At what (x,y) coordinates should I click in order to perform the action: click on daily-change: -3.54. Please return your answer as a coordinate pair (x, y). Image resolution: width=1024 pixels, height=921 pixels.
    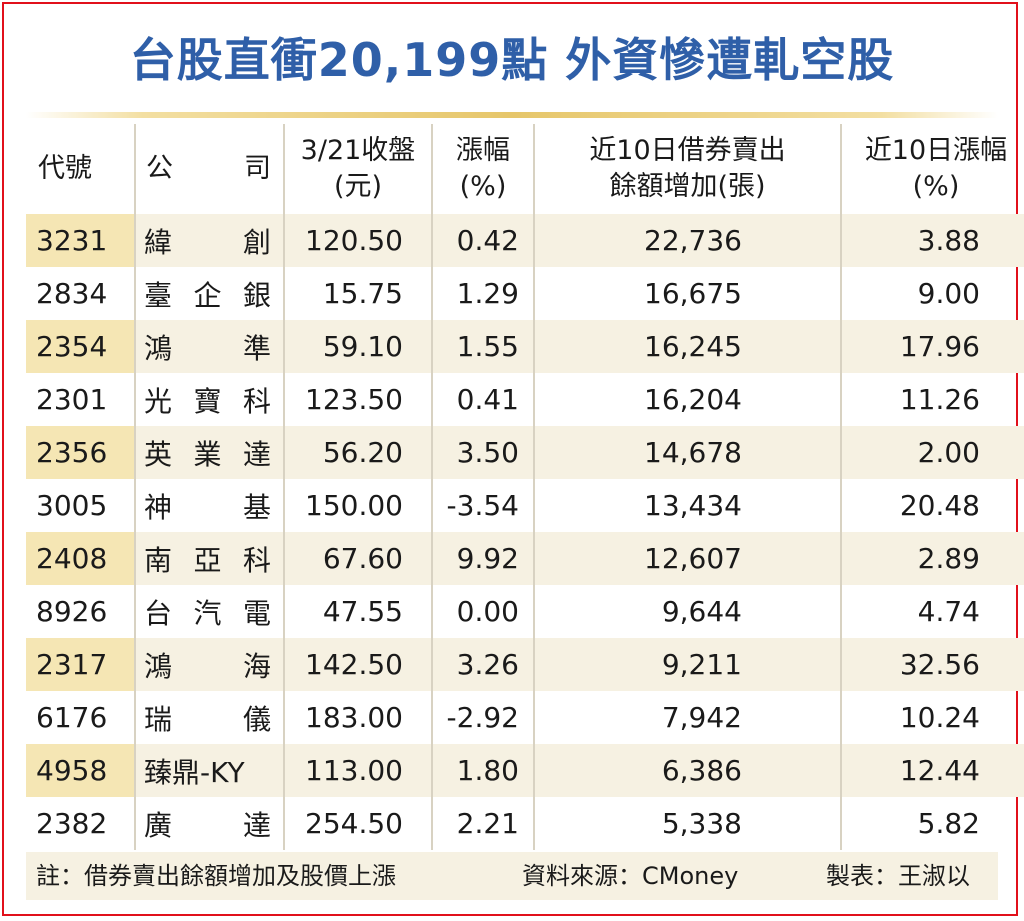
    Looking at the image, I should click on (482, 505).